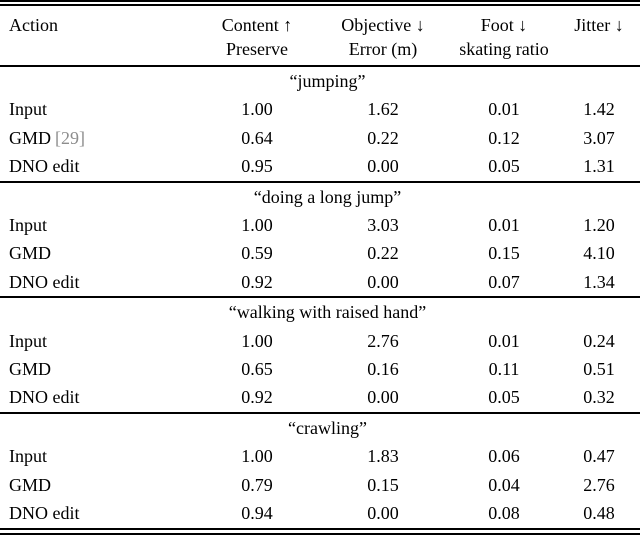  What do you see at coordinates (599, 513) in the screenshot?
I see `cell-jitter: 0.48` at bounding box center [599, 513].